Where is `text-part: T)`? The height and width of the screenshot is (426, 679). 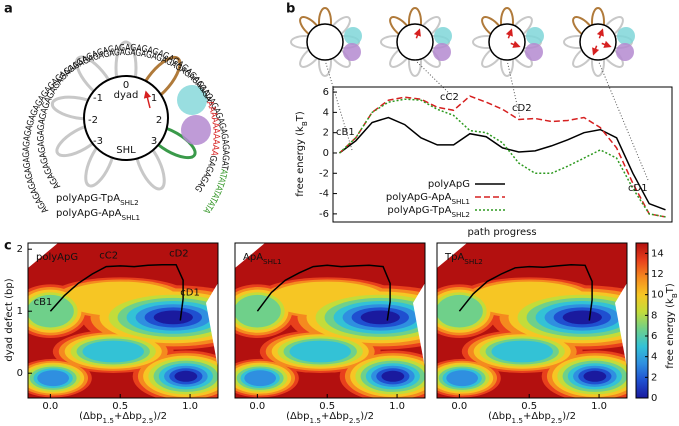
text-part: T) is located at coordinates (670, 288).